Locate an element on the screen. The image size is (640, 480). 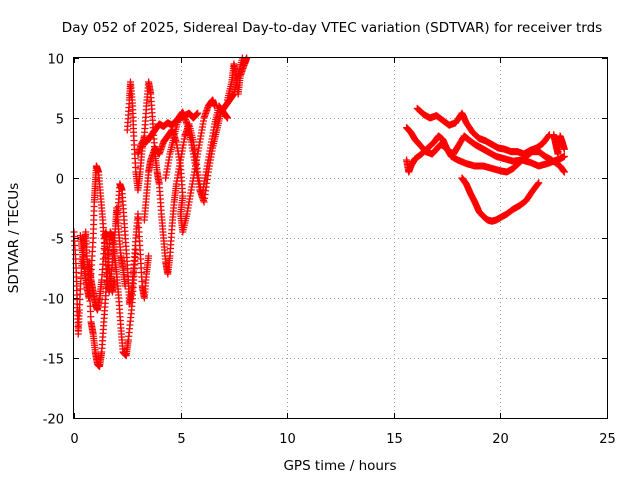
series-t6 is located at coordinates (168, 133).